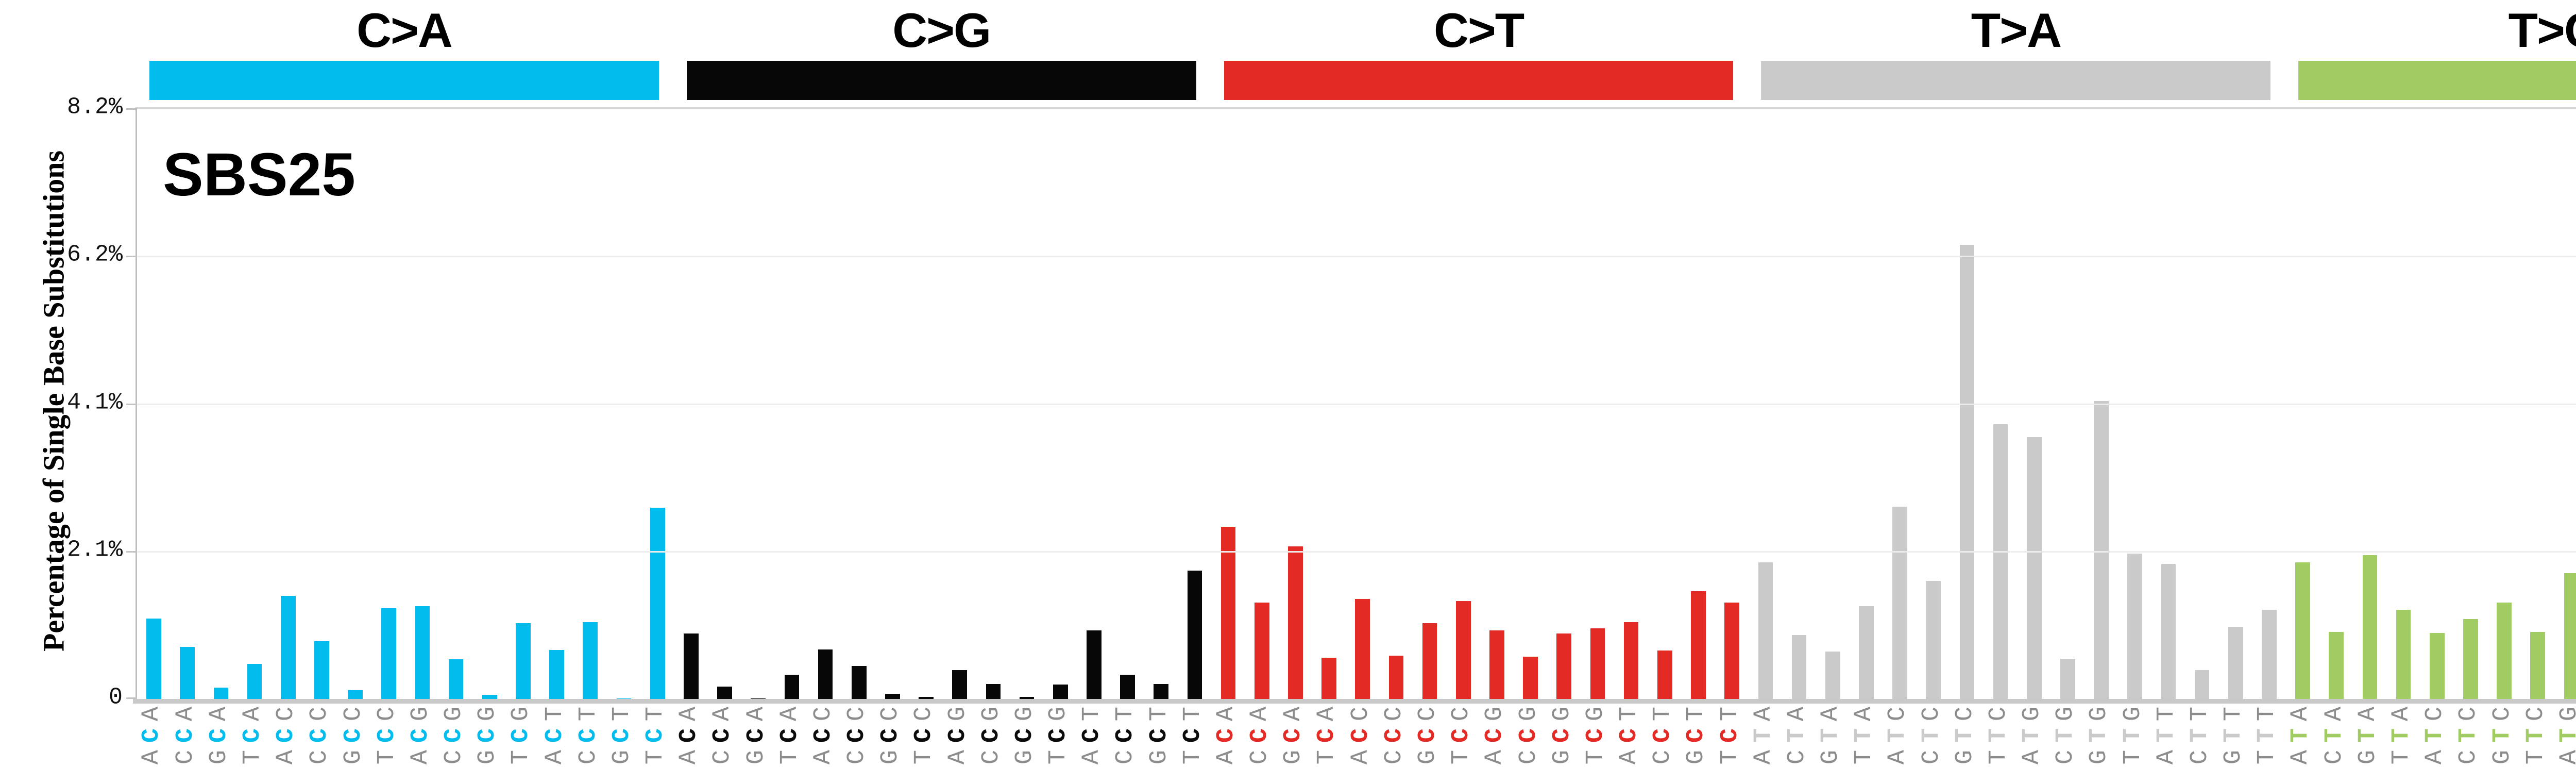 This screenshot has width=2576, height=767. What do you see at coordinates (1295, 623) in the screenshot?
I see `bar-C>T-ACG` at bounding box center [1295, 623].